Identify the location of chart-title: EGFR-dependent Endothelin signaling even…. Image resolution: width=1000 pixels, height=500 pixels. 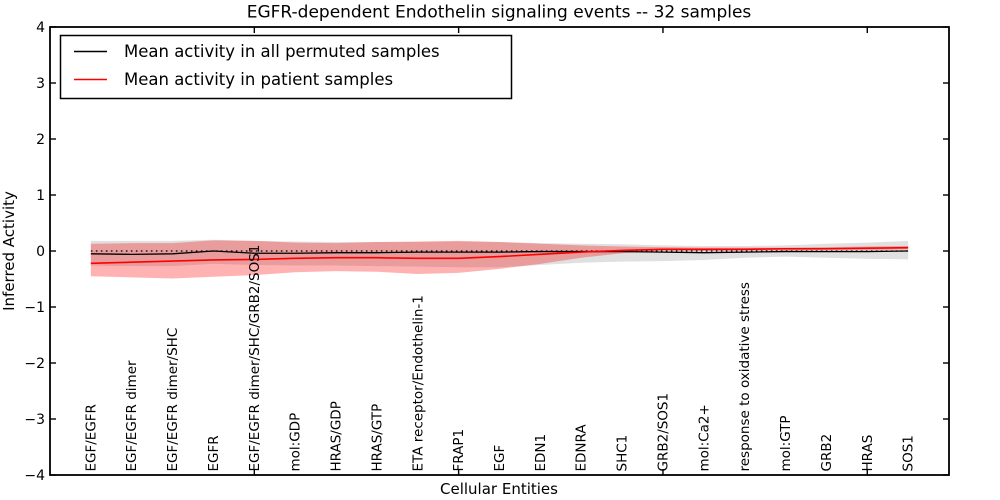
(499, 13).